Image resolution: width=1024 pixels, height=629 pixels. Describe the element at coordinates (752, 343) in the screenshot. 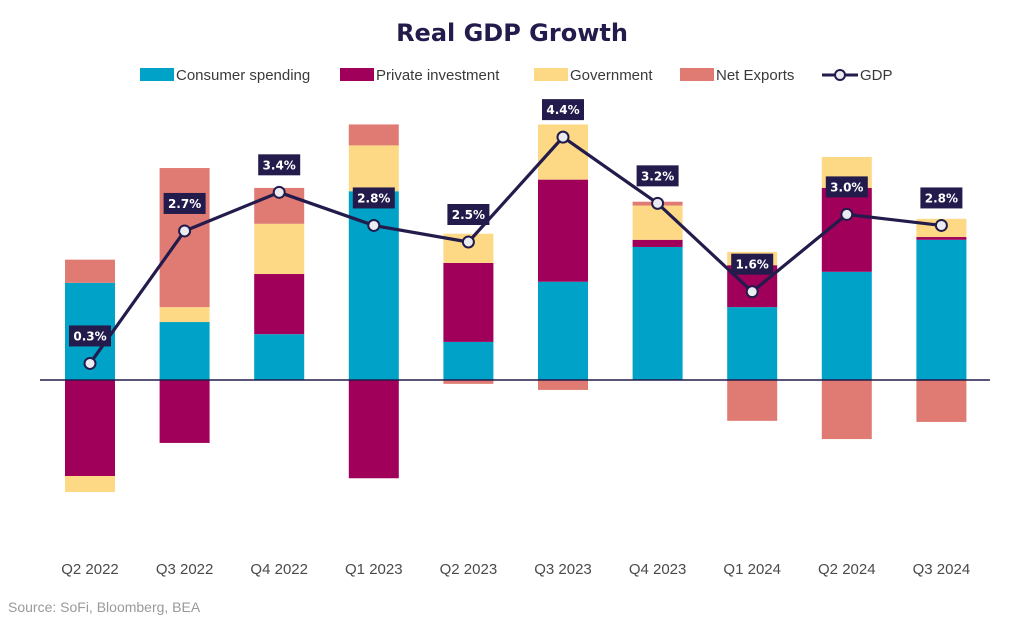

I see `bar-cs-q1-2024` at that location.